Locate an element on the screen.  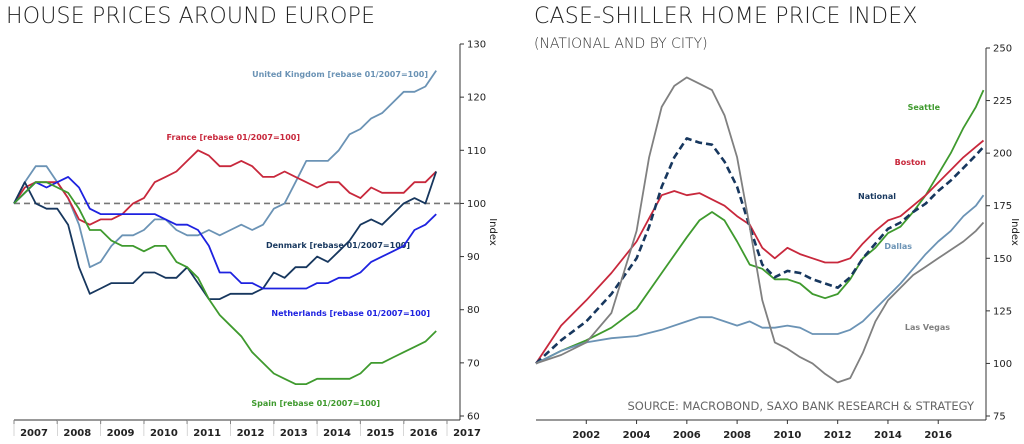
europe-y-tick-label: 80 is located at coordinates (473, 310).